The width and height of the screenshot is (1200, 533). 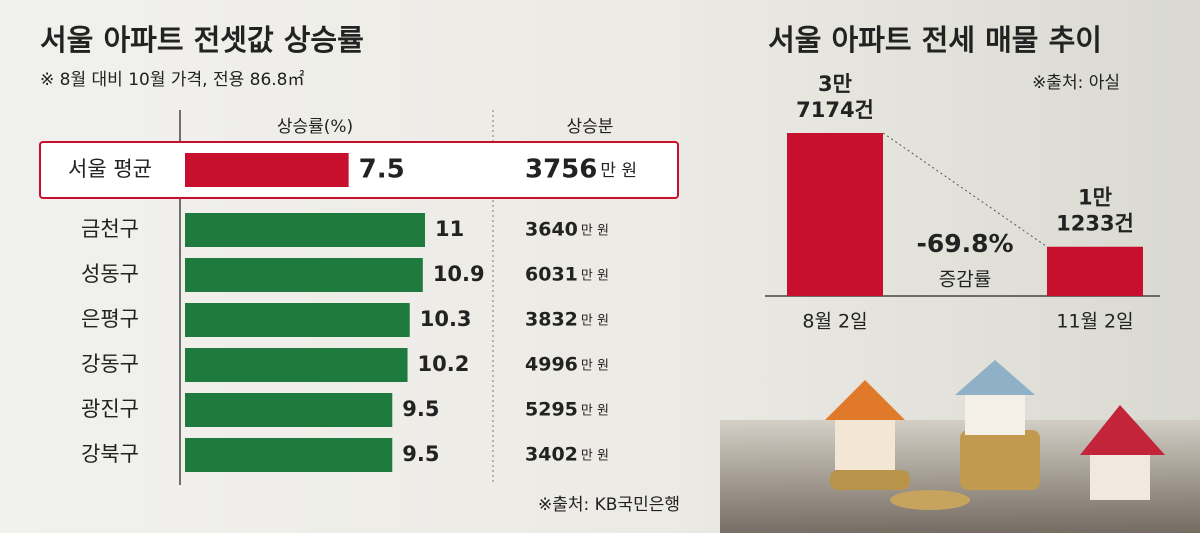 What do you see at coordinates (1076, 83) in the screenshot?
I see `source: ※출처: 아실` at bounding box center [1076, 83].